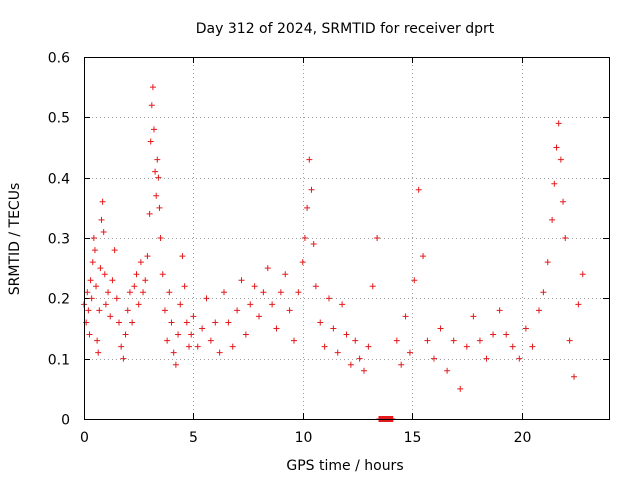 The width and height of the screenshot is (640, 480). I want to click on x-tick-label: 10, so click(304, 438).